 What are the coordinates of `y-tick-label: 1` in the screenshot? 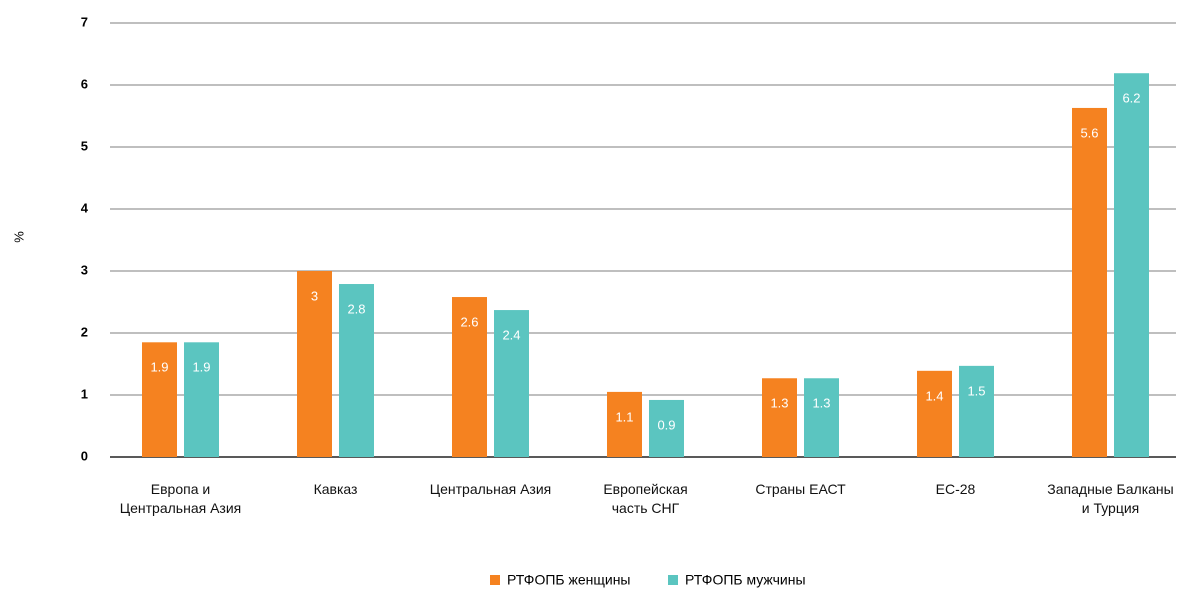 It's located at (84, 393).